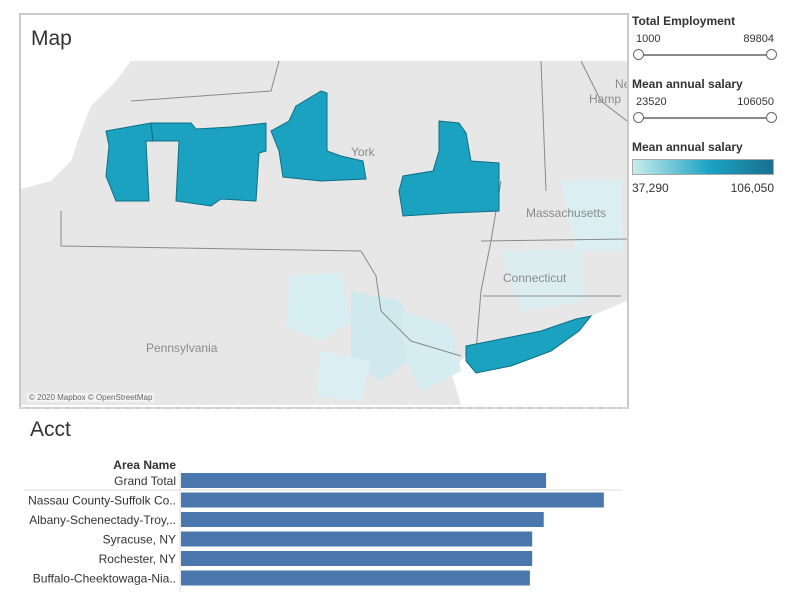 The height and width of the screenshot is (601, 800). What do you see at coordinates (145, 481) in the screenshot?
I see `bar-label: Grand Total` at bounding box center [145, 481].